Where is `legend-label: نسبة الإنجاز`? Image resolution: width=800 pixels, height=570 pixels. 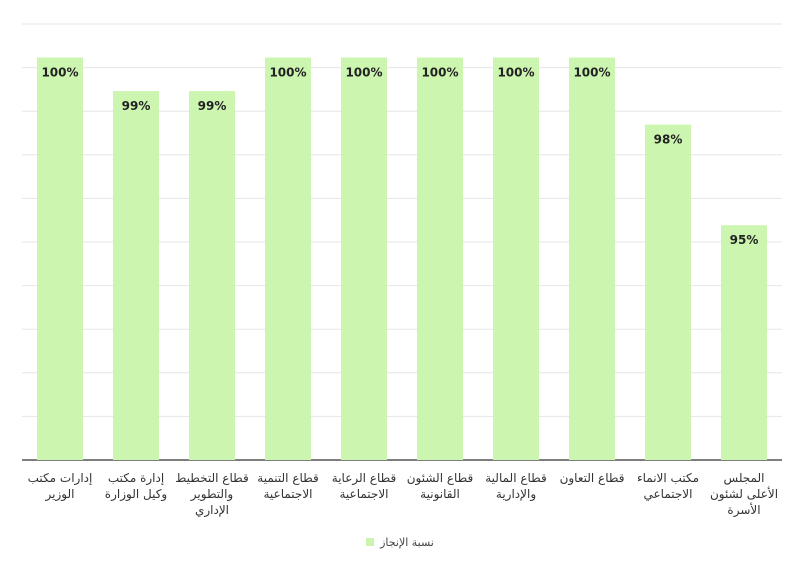 legend-label: نسبة الإنجاز is located at coordinates (407, 542).